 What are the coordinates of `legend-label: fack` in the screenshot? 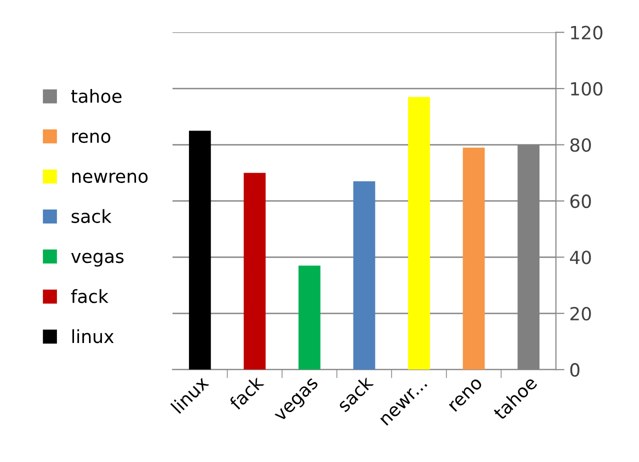 It's located at (89, 296).